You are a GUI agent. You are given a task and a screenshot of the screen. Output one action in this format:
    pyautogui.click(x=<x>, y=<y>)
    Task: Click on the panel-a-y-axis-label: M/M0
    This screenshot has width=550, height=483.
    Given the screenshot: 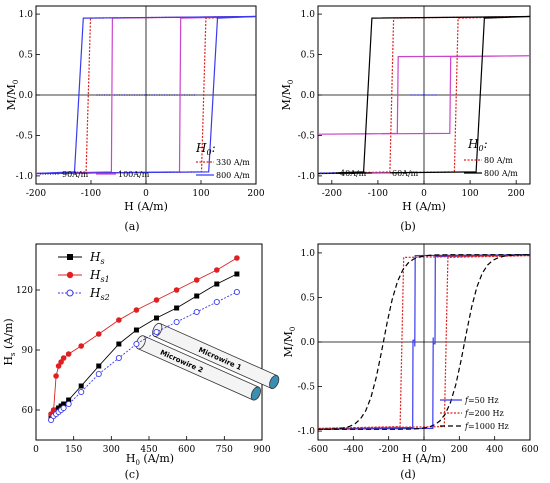 What is the action you would take?
    pyautogui.click(x=12, y=95)
    